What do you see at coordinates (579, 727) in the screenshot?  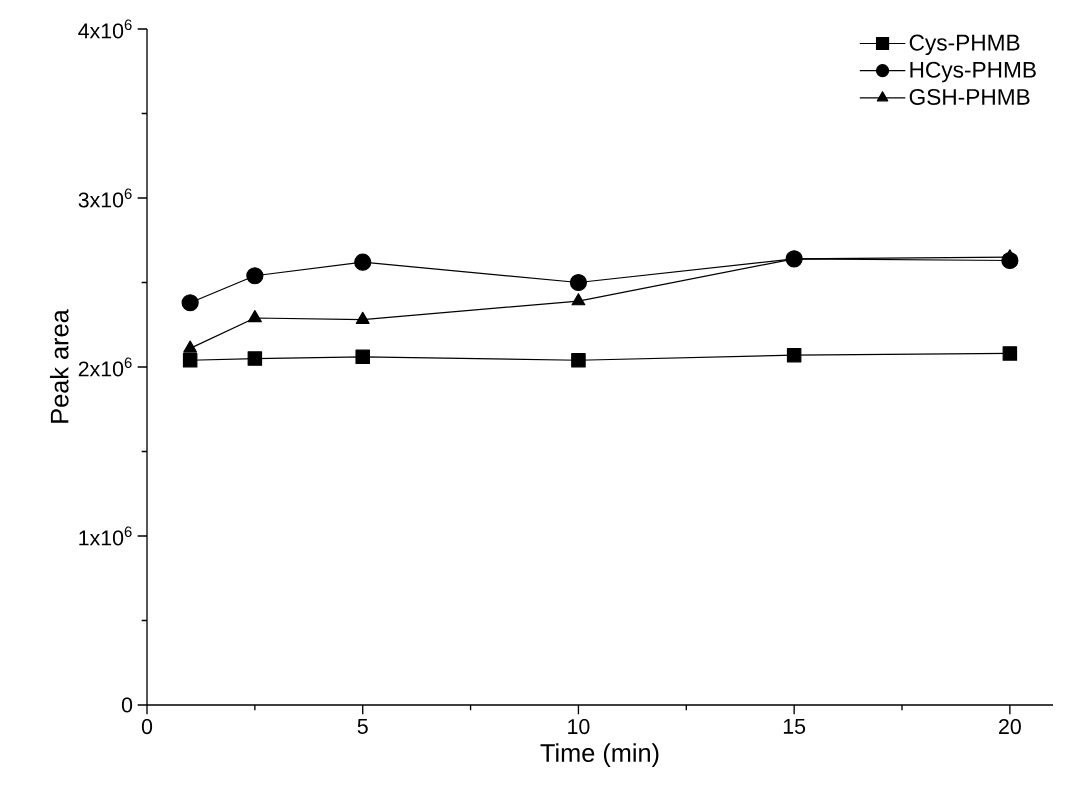 I see `x-tick-label: 10` at bounding box center [579, 727].